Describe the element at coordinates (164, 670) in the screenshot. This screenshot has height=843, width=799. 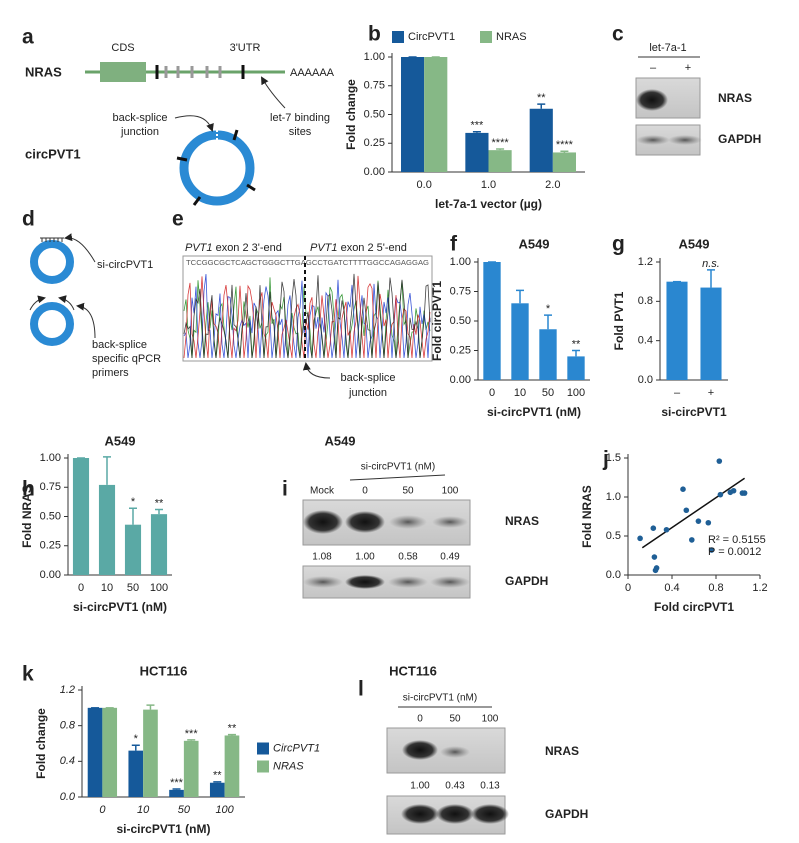
I see `chart-title: HCT116` at that location.